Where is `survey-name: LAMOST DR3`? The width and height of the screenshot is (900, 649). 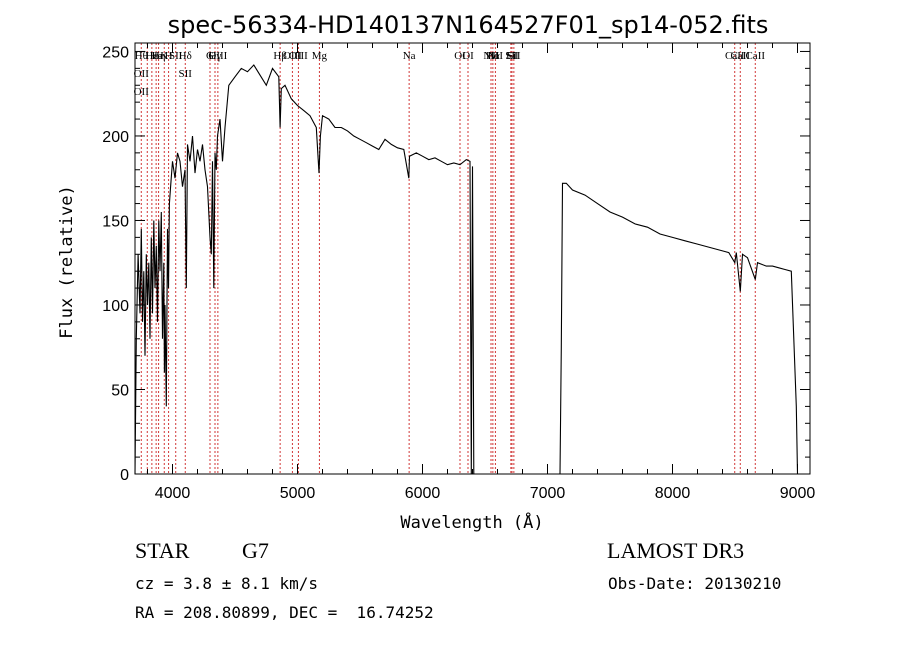
survey-name: LAMOST DR3 is located at coordinates (676, 550).